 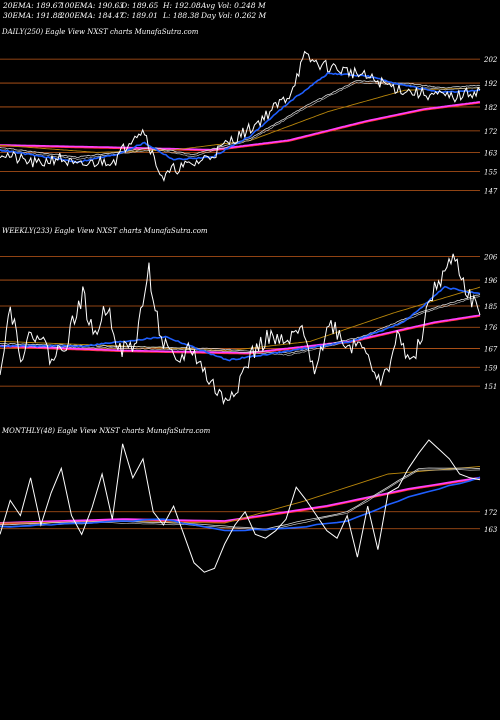 I want to click on header-20ema: 20EMA: 189.67, so click(x=33, y=5).